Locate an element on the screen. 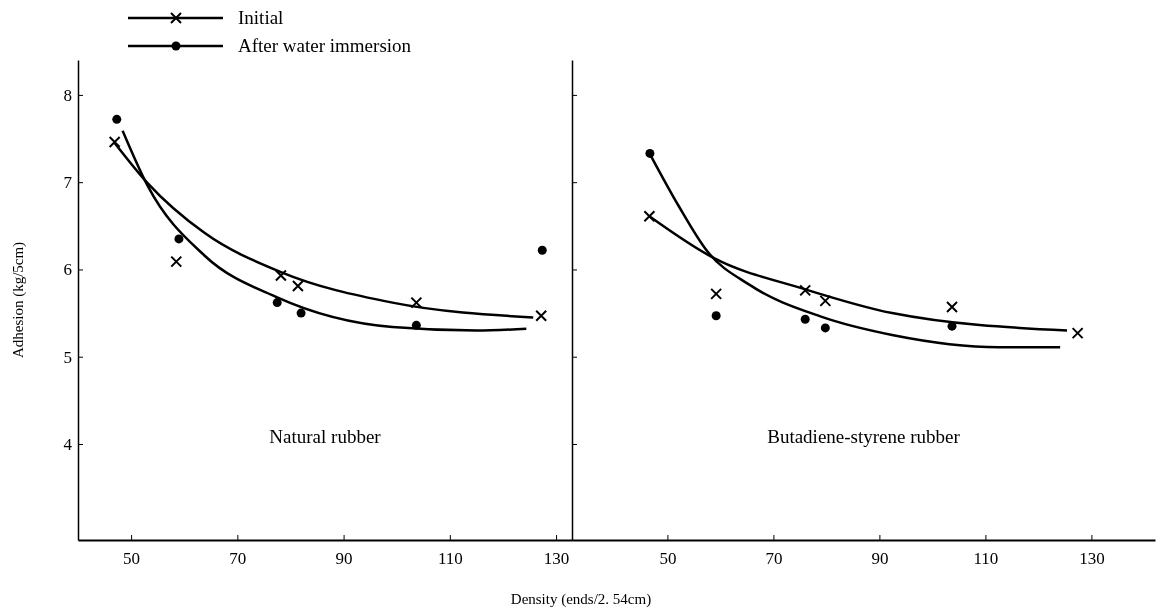 This screenshot has height=613, width=1162. annotation: Natural rubber is located at coordinates (325, 436).